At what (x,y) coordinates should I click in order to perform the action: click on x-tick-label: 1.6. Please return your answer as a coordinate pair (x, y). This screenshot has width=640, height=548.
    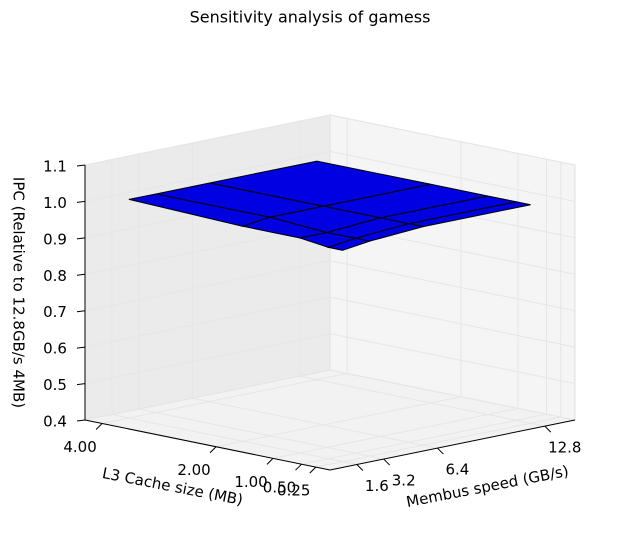
    Looking at the image, I should click on (377, 486).